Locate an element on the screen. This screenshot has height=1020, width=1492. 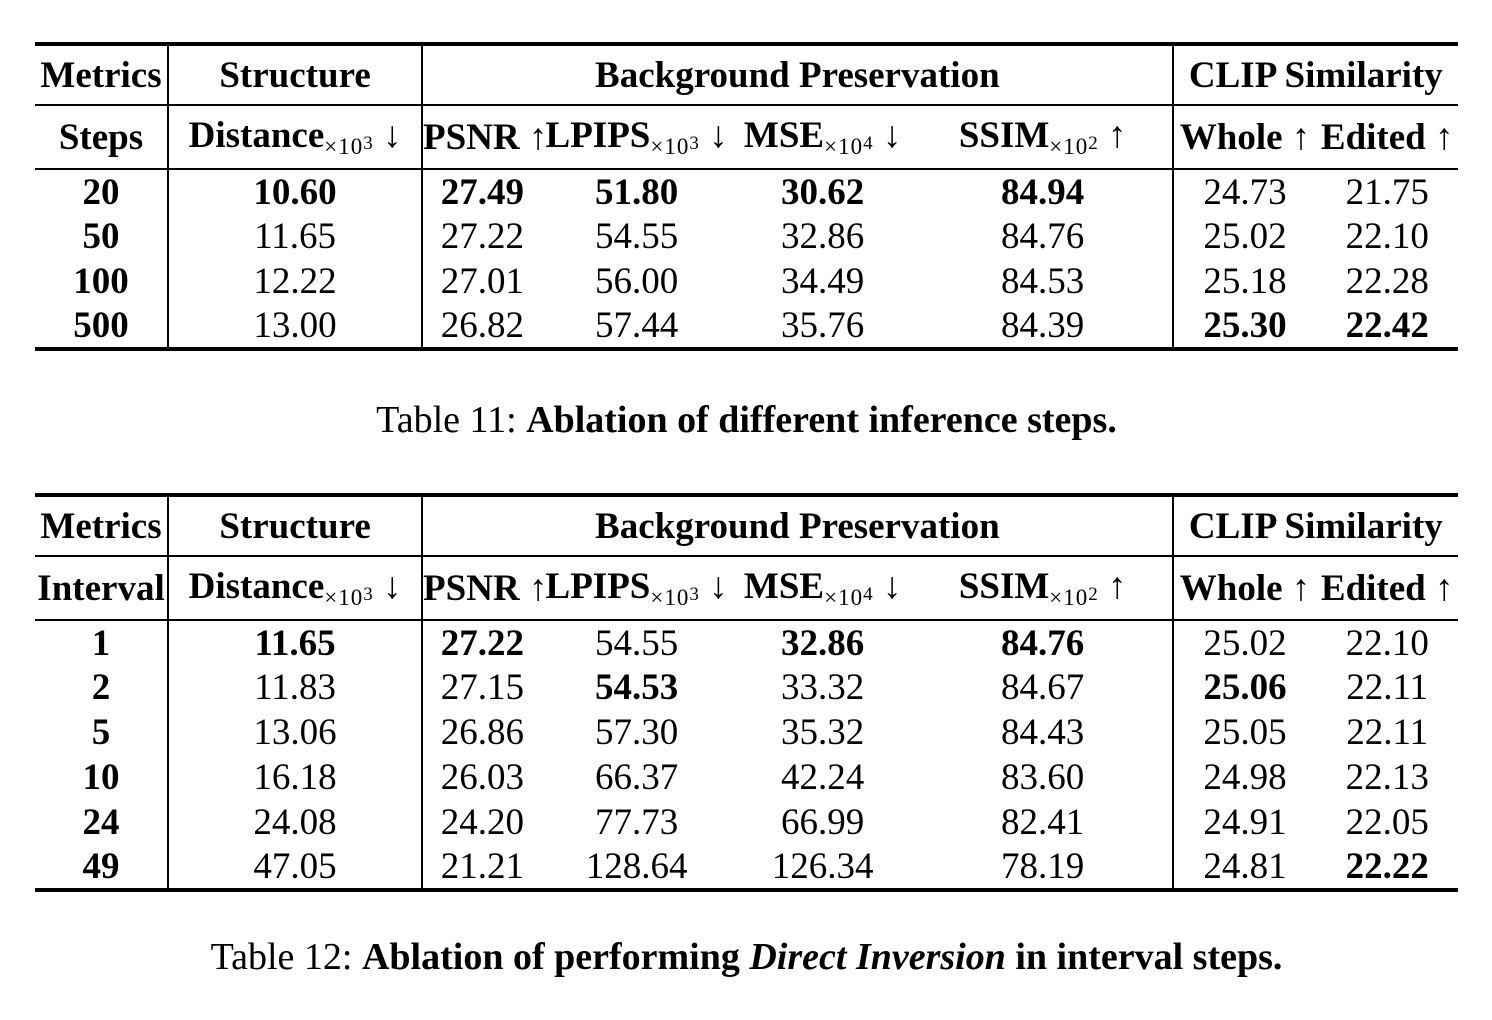
cell-value: 25.30 is located at coordinates (1245, 325).